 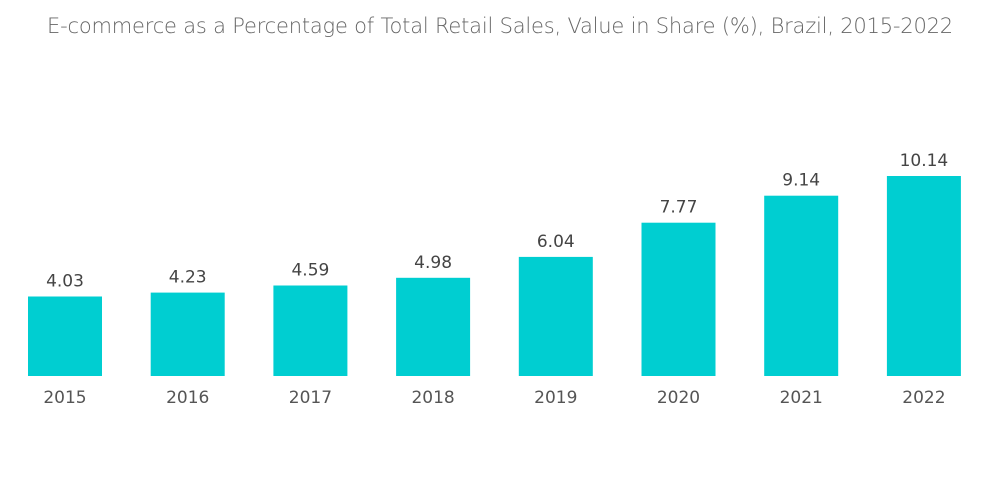 I want to click on value-label-2019: 6.04, so click(x=556, y=242).